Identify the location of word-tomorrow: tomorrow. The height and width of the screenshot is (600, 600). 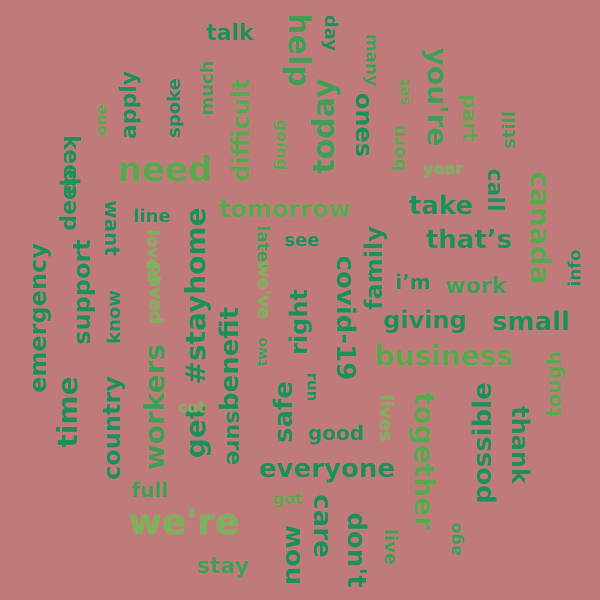
(285, 209).